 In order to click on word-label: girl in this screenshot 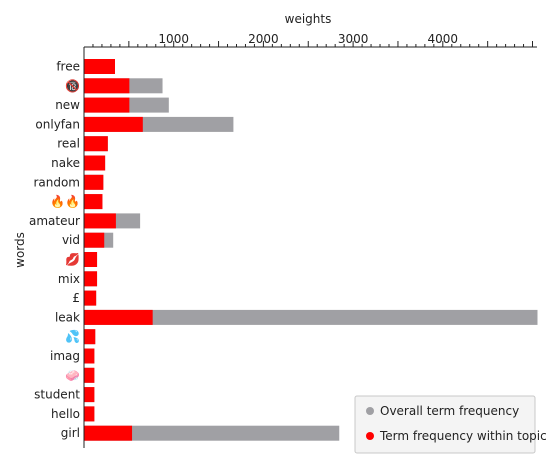, I will do `click(70, 433)`.